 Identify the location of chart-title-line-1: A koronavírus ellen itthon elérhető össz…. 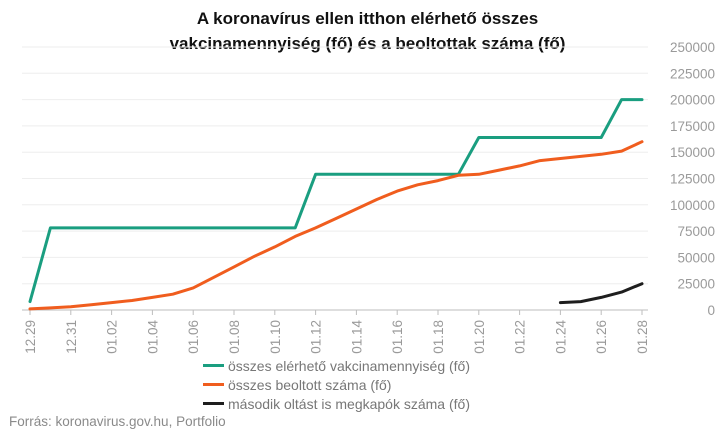
(367, 18).